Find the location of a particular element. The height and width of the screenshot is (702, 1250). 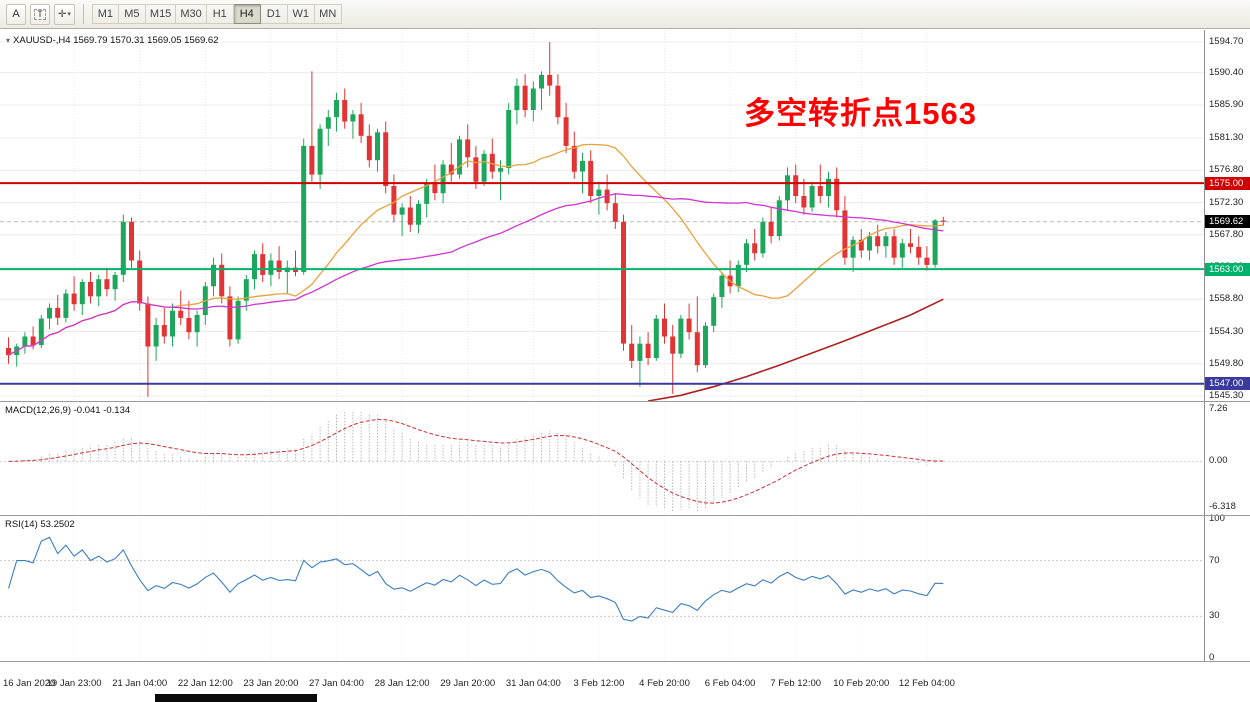

tf-m5: M5 is located at coordinates (132, 14).